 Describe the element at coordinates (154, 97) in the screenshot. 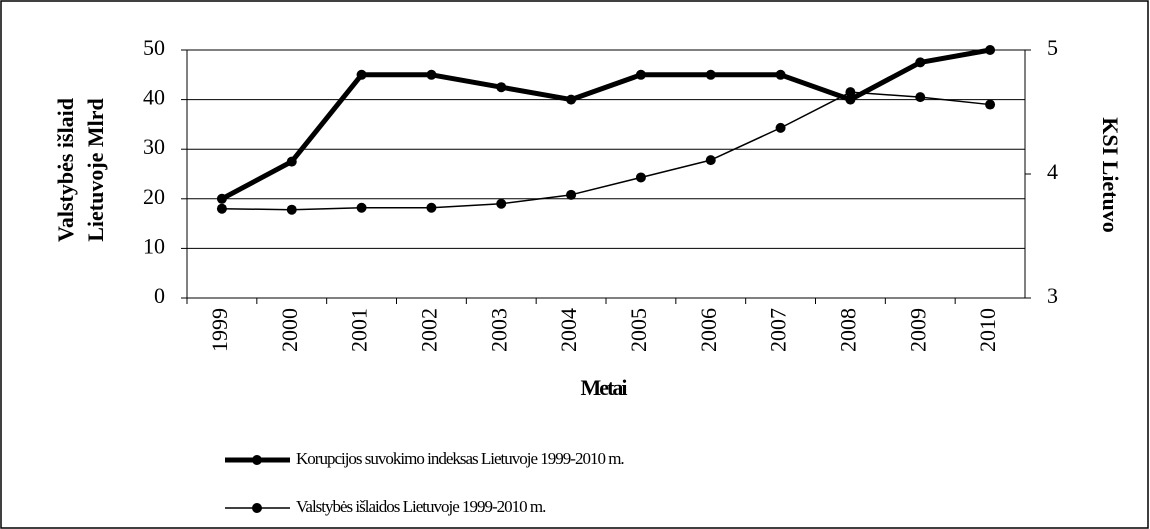

I see `y-tick-label: 40` at that location.